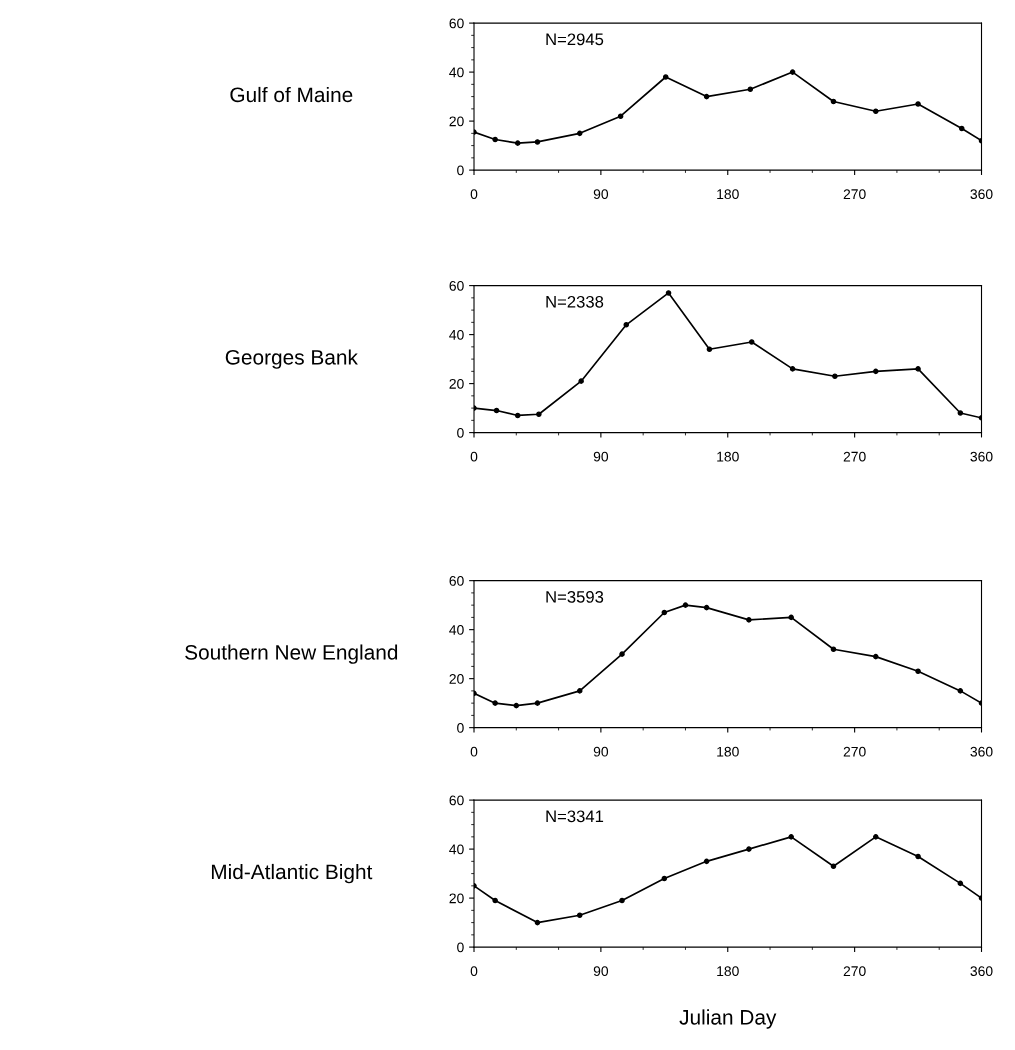  I want to click on text: Georges Bank, so click(291, 359).